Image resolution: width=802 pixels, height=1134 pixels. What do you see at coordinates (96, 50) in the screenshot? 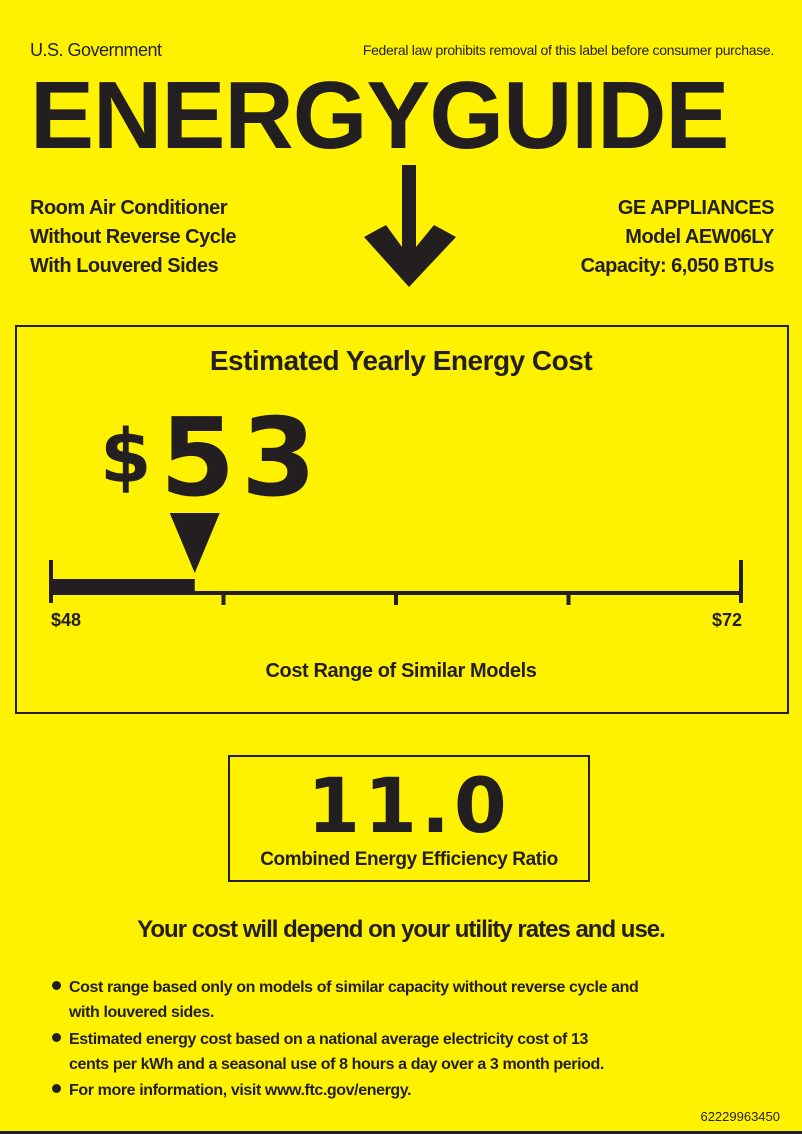
I see `issuer-text: U.S. Government` at bounding box center [96, 50].